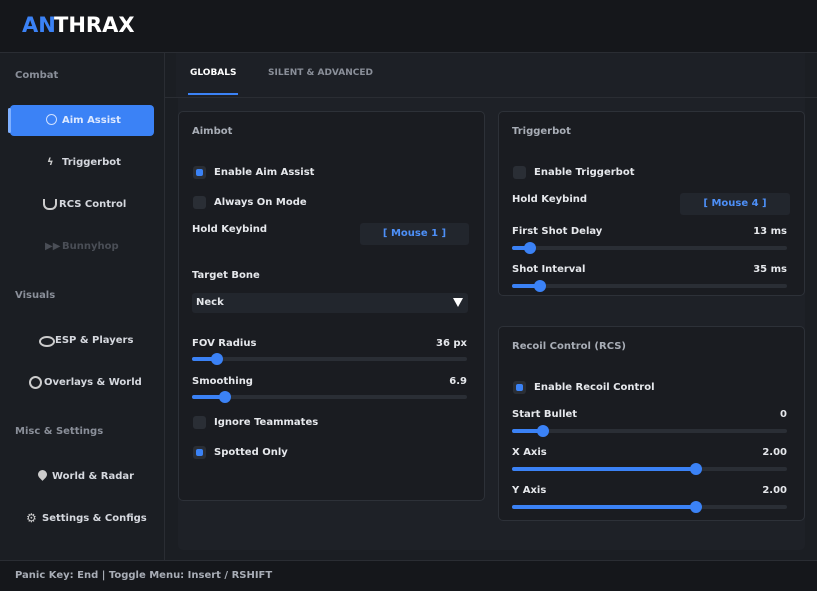 The height and width of the screenshot is (591, 817). Describe the element at coordinates (94, 518) in the screenshot. I see `nav-item: Settings & Configs` at that location.